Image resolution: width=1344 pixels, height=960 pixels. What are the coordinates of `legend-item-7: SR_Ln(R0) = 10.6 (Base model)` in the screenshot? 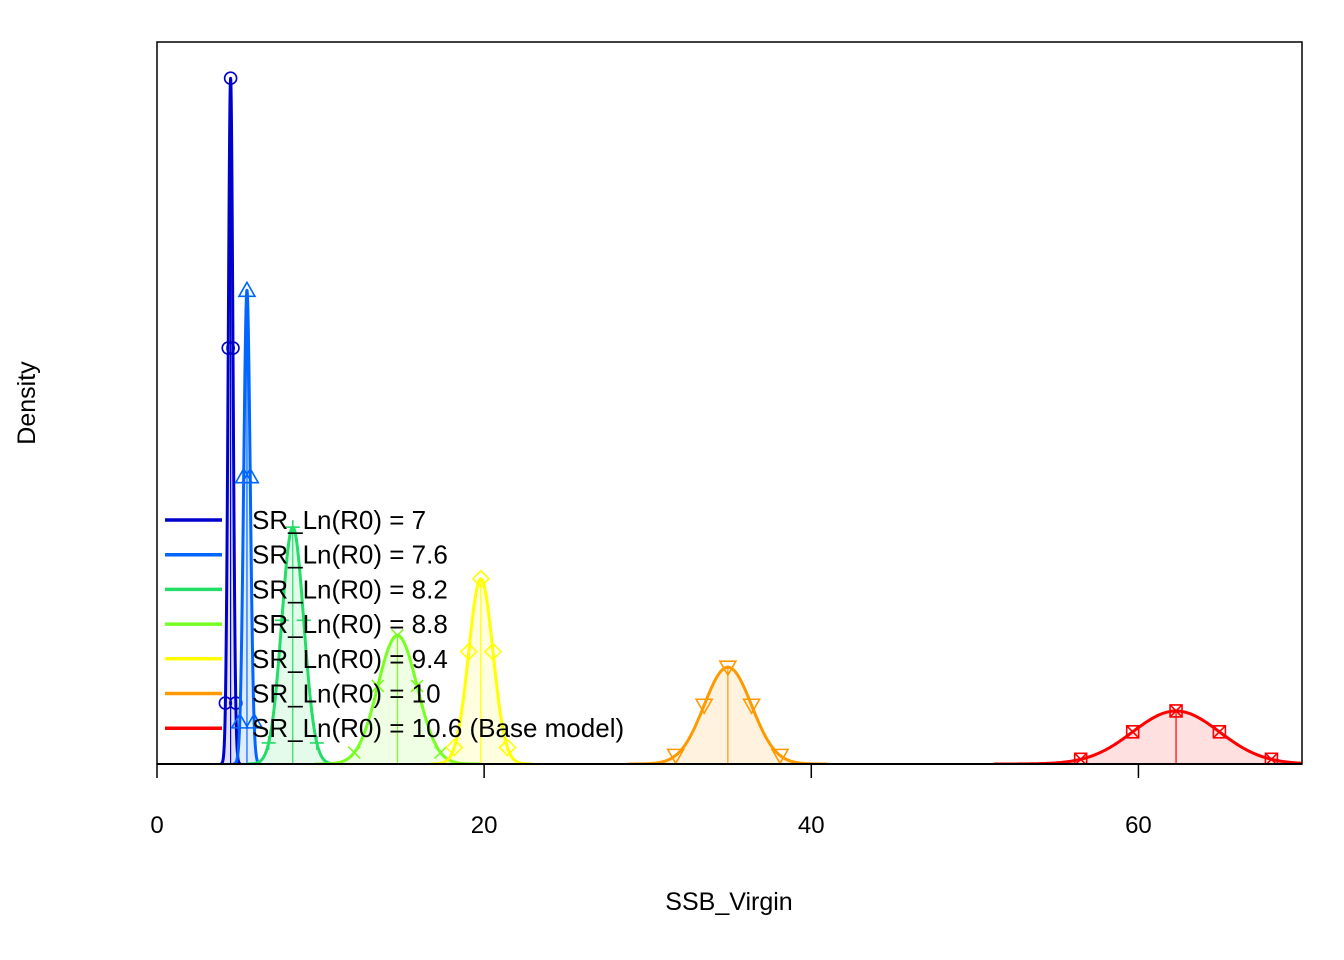 It's located at (394, 728).